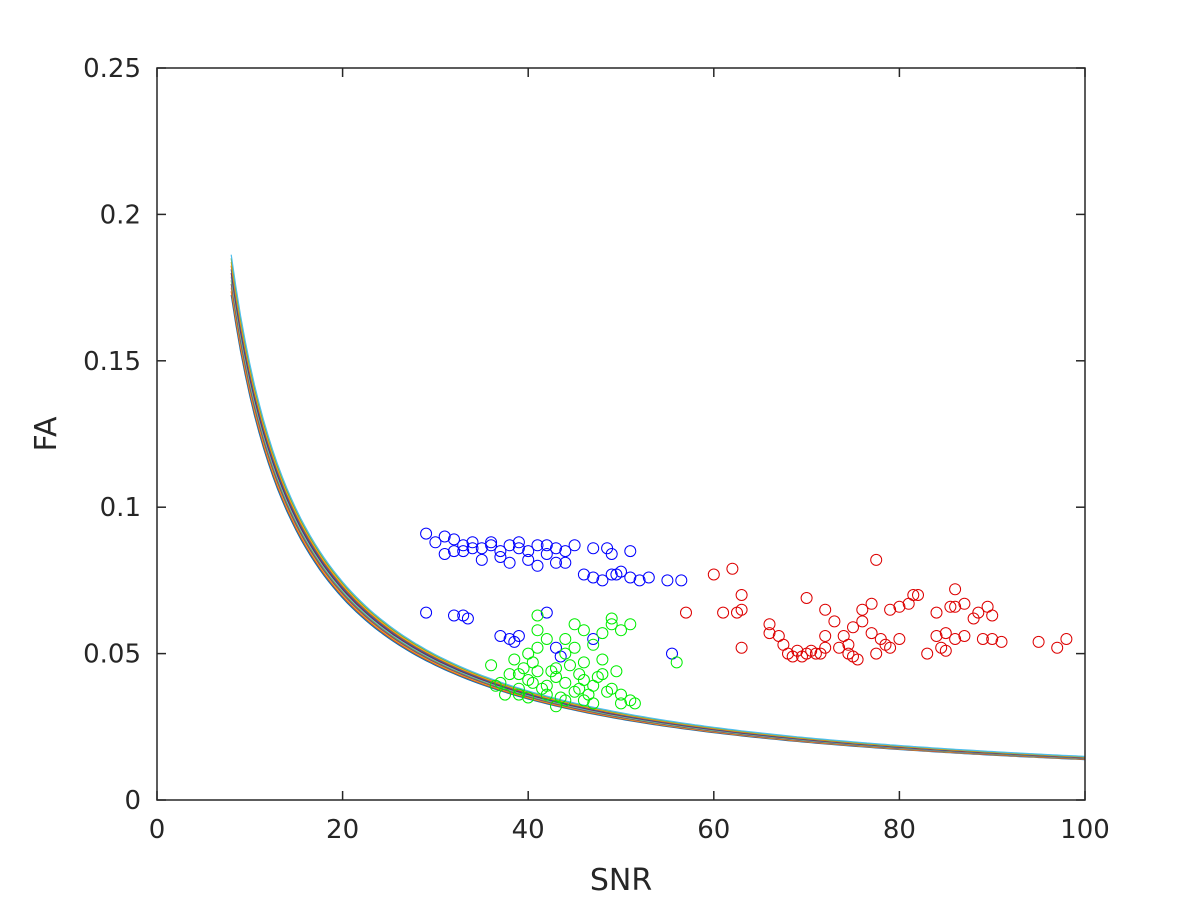 The width and height of the screenshot is (1200, 900). Describe the element at coordinates (120, 215) in the screenshot. I see `y-tick-label: 0.2` at that location.